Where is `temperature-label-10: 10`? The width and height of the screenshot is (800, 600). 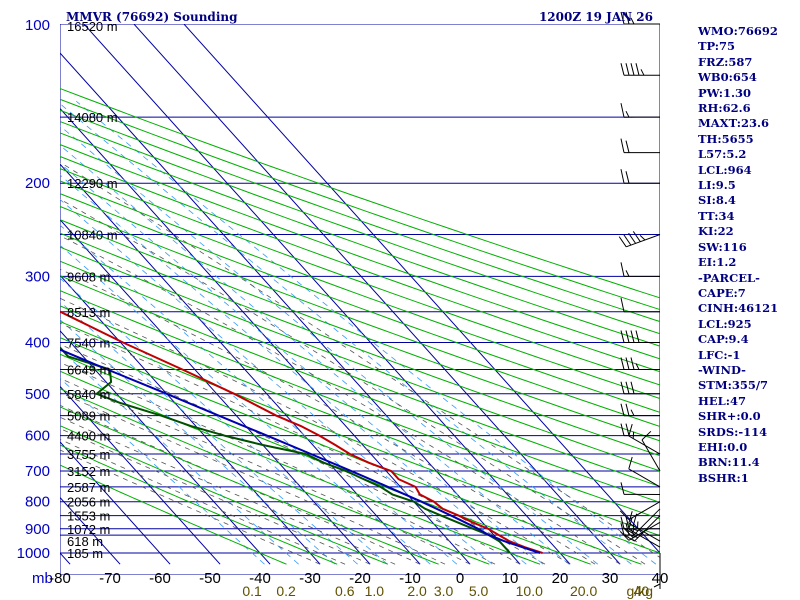
temperature-label-10: 10 is located at coordinates (510, 578).